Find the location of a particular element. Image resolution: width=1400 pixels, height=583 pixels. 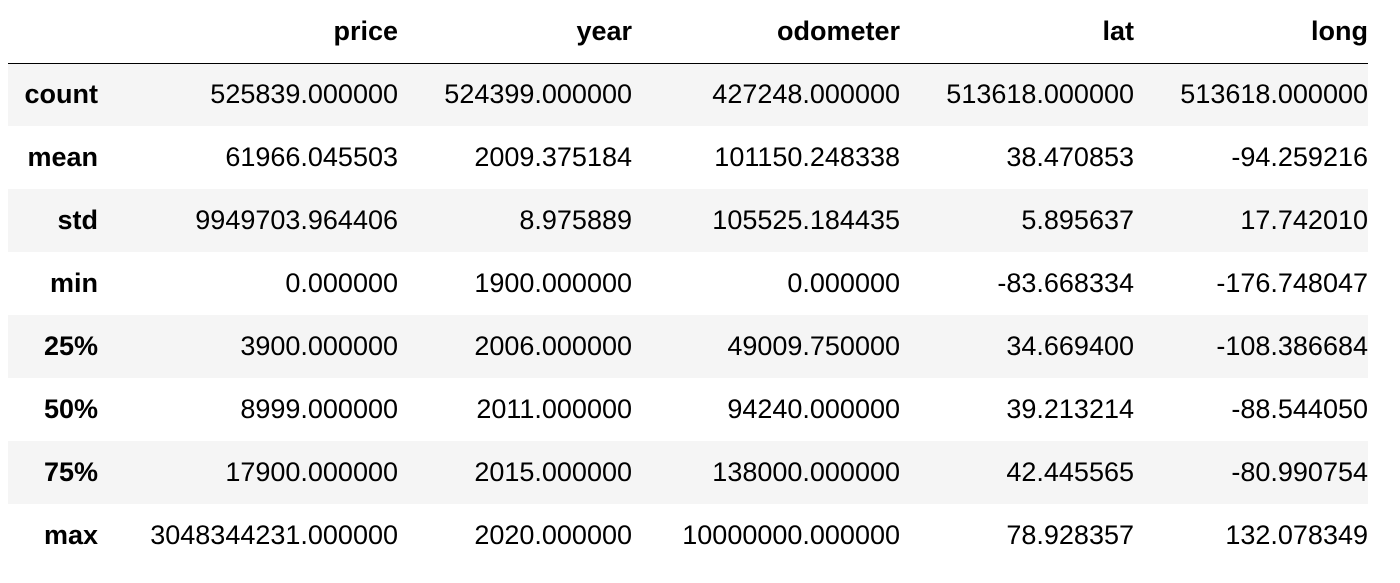

table-cell: 8999.000000 is located at coordinates (319, 409).